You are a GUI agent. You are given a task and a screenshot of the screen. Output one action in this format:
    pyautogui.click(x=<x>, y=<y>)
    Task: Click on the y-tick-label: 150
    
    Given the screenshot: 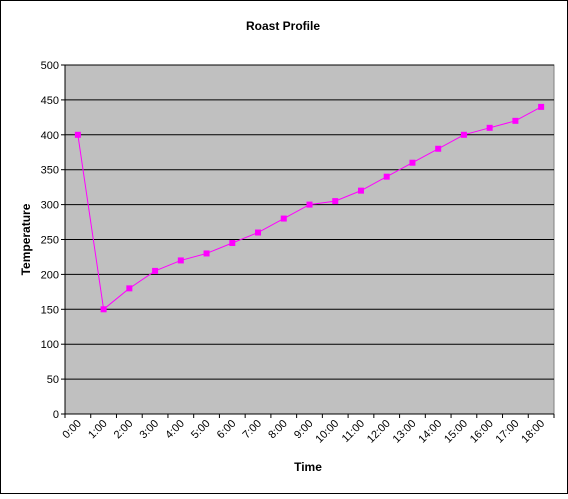 What is the action you would take?
    pyautogui.click(x=50, y=310)
    